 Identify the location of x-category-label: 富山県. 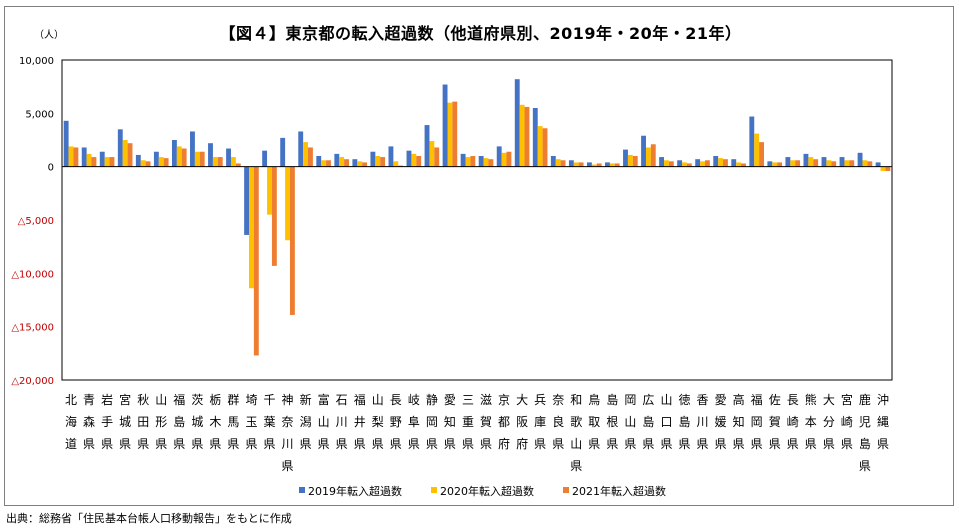
(324, 421).